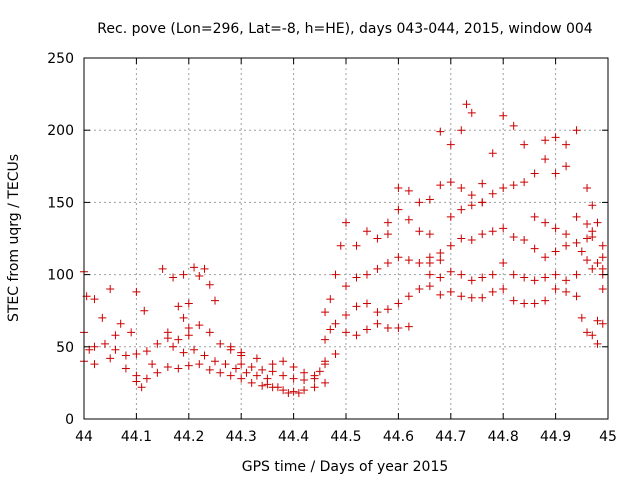 Image resolution: width=640 pixels, height=480 pixels. Describe the element at coordinates (346, 437) in the screenshot. I see `x-tick-labels: 44 44.1 44.2 44.3 44.4 44.5 44.6 44.7 44.8 44.9 45` at that location.